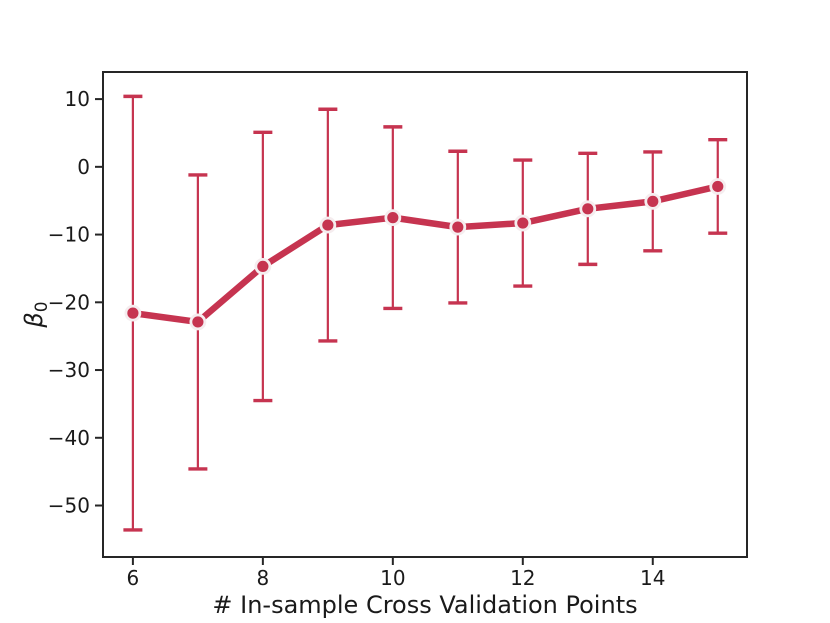  Describe the element at coordinates (522, 578) in the screenshot. I see `x-tick-label: 12` at that location.